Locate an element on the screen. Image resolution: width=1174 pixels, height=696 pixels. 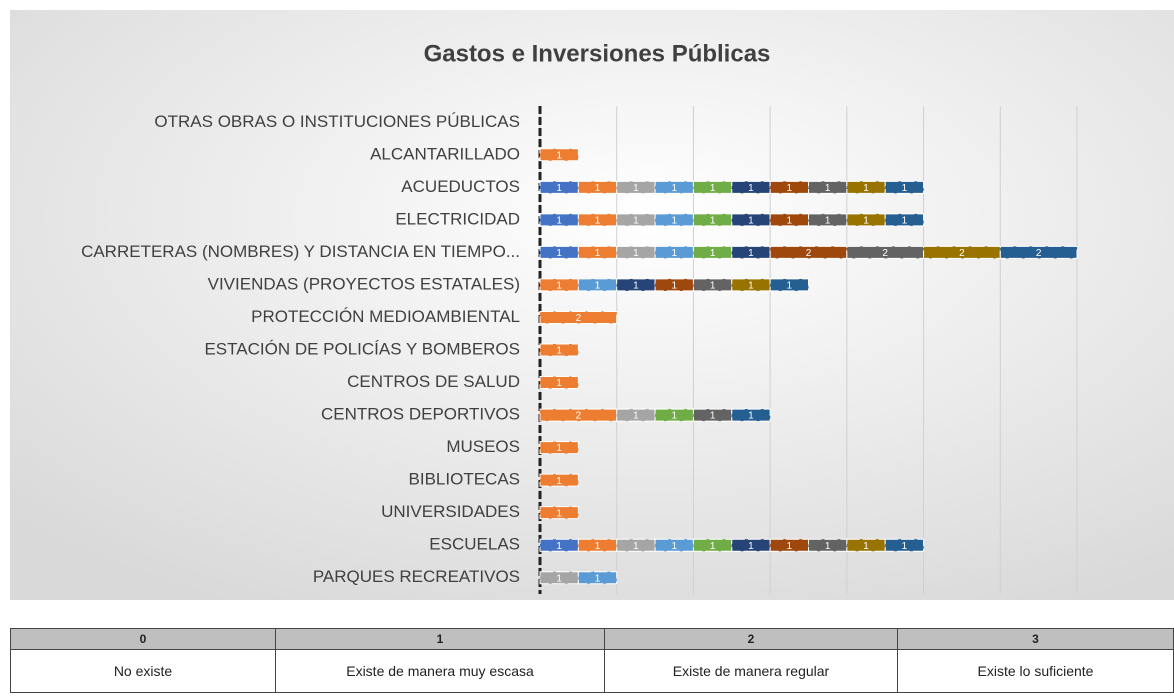
header-cell: 1 is located at coordinates (440, 639).